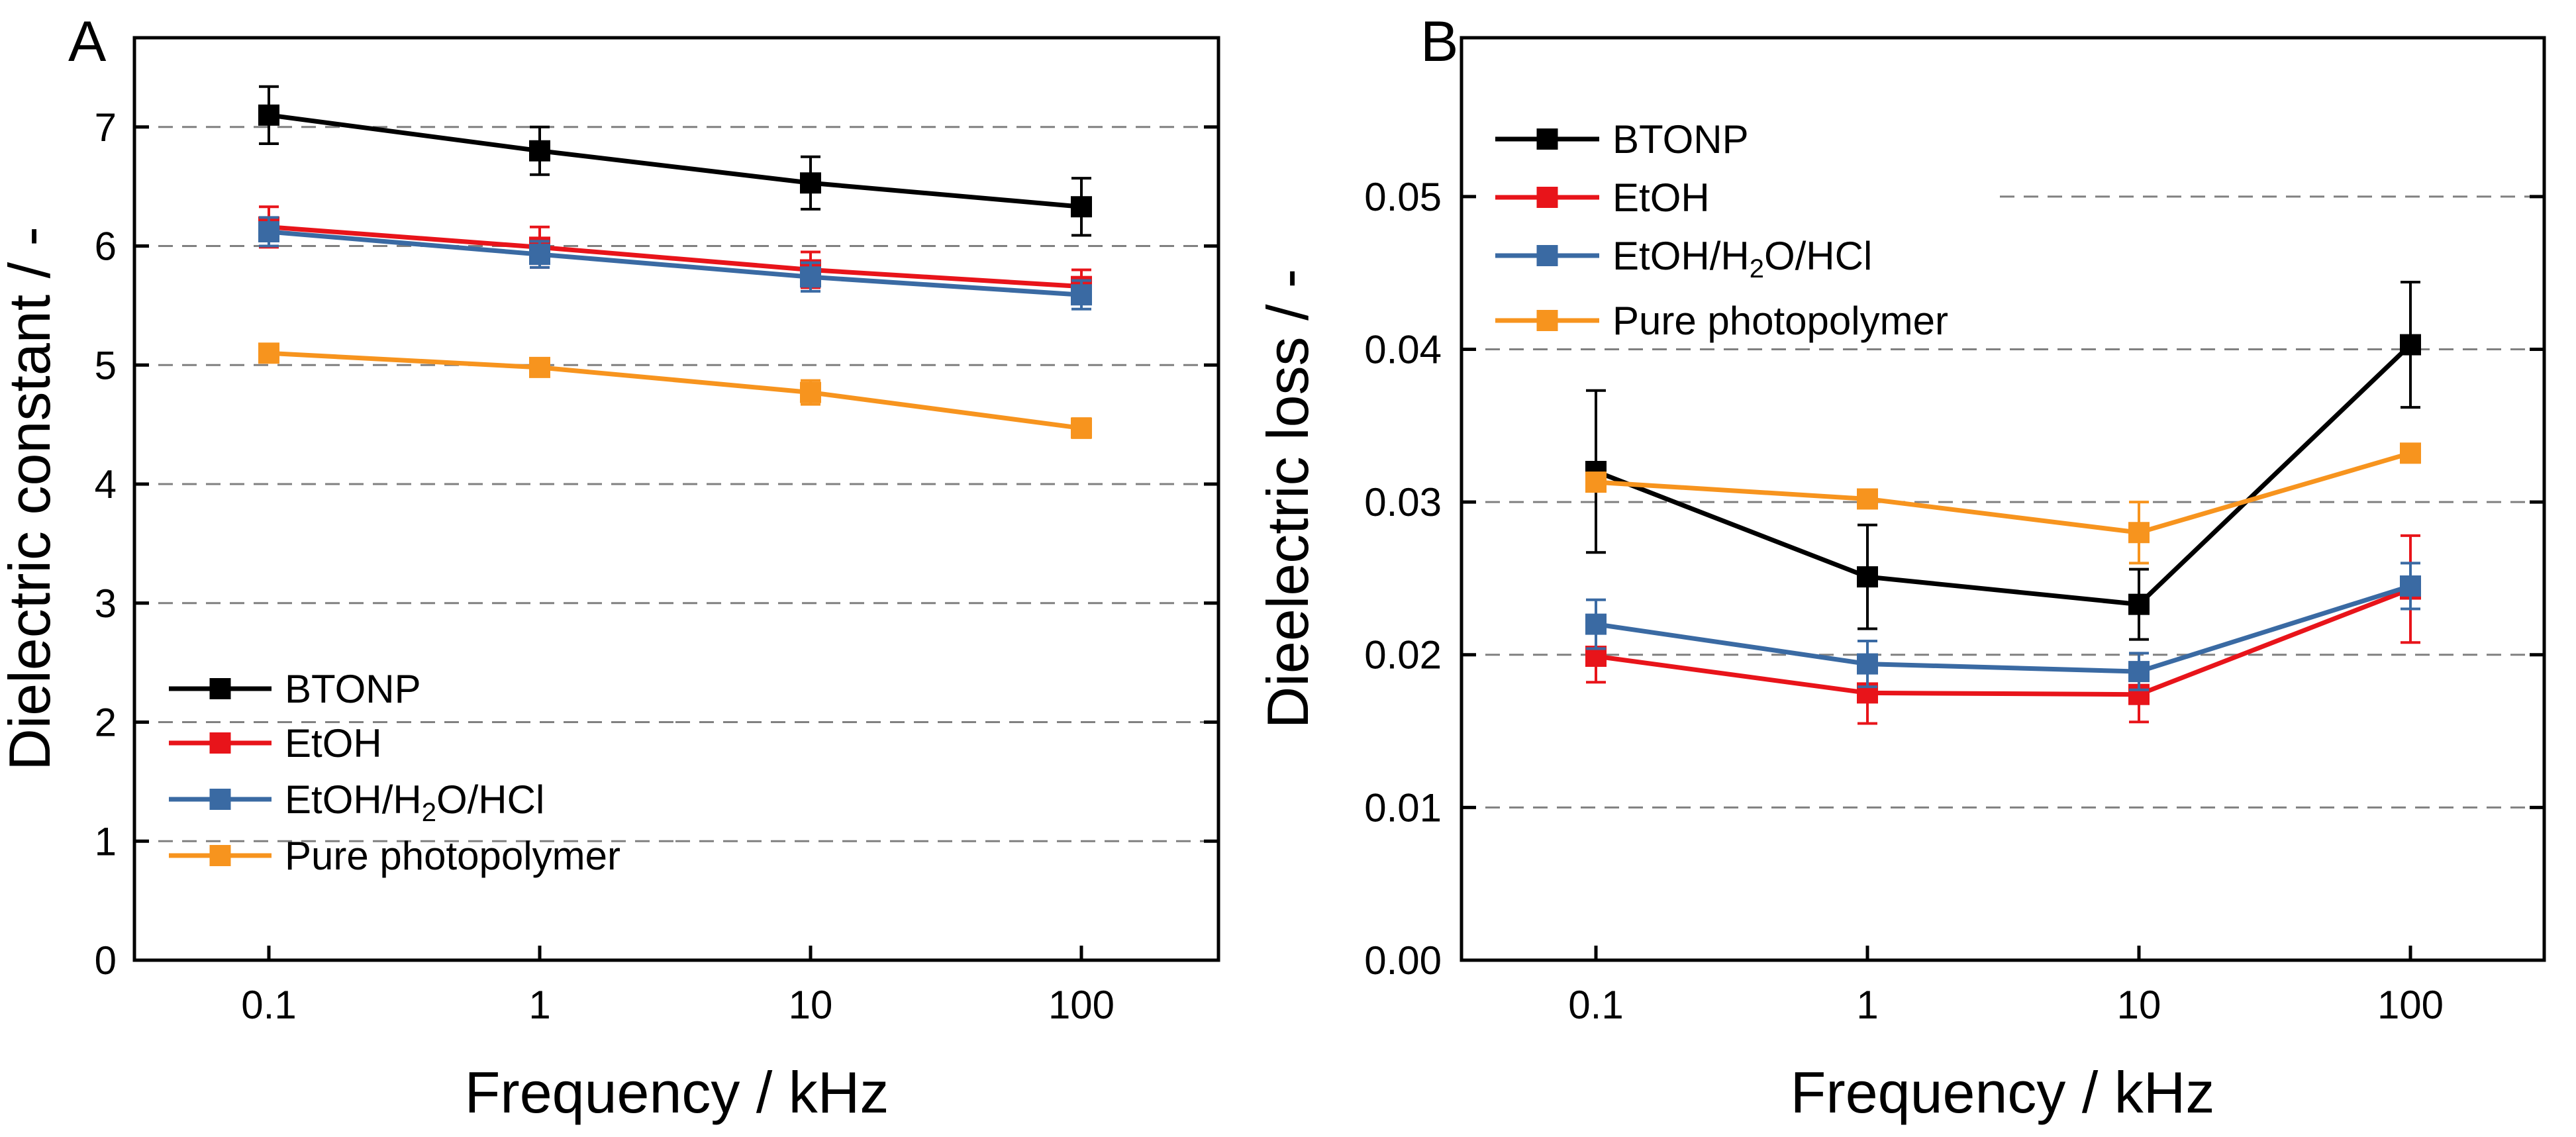 This screenshot has width=2576, height=1137. I want to click on panel-a-legend-label: EtOH/H2O/HCl, so click(414, 802).